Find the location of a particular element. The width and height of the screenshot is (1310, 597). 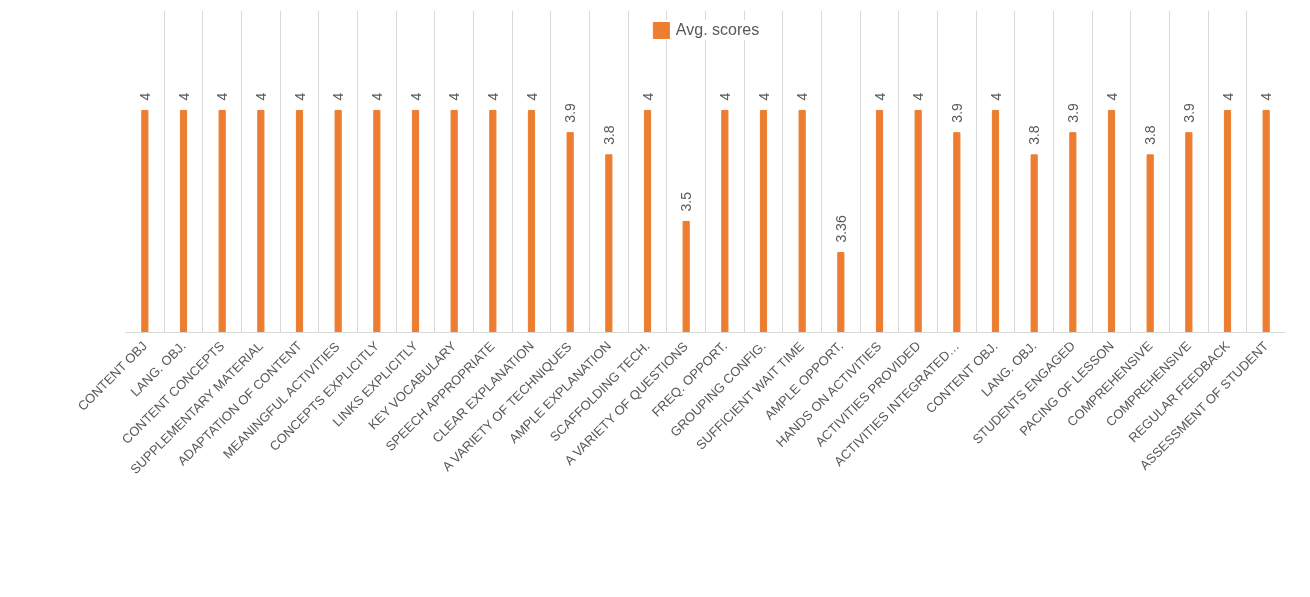

data-label: 3.5 is located at coordinates (686, 201).